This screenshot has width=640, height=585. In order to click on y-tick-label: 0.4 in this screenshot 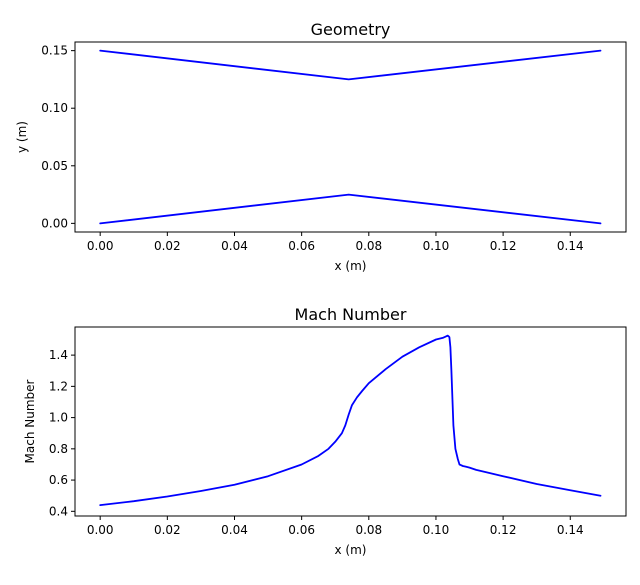, I will do `click(58, 511)`.